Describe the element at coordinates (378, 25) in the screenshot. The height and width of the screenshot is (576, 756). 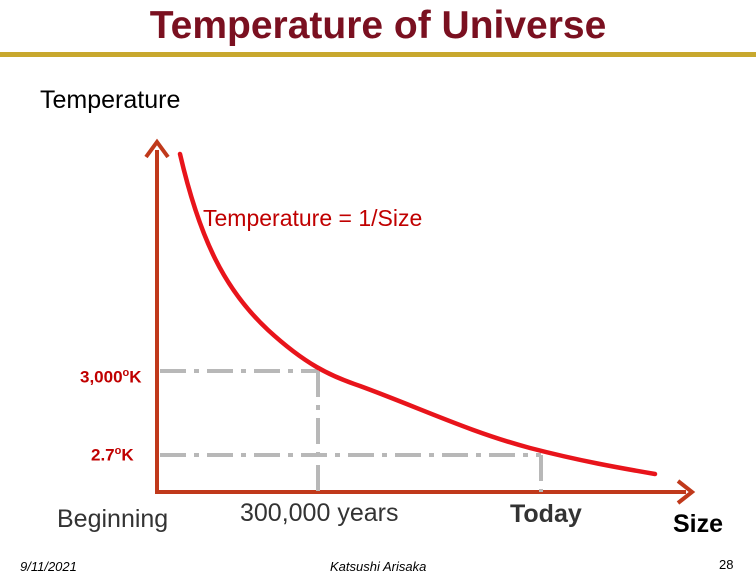
I see `slide-title: Temperature of Universe` at that location.